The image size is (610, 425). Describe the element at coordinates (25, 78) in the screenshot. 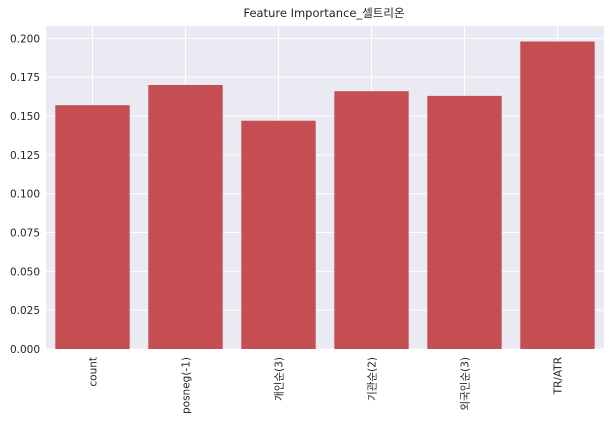

I see `y-tick-label: 0.175` at that location.